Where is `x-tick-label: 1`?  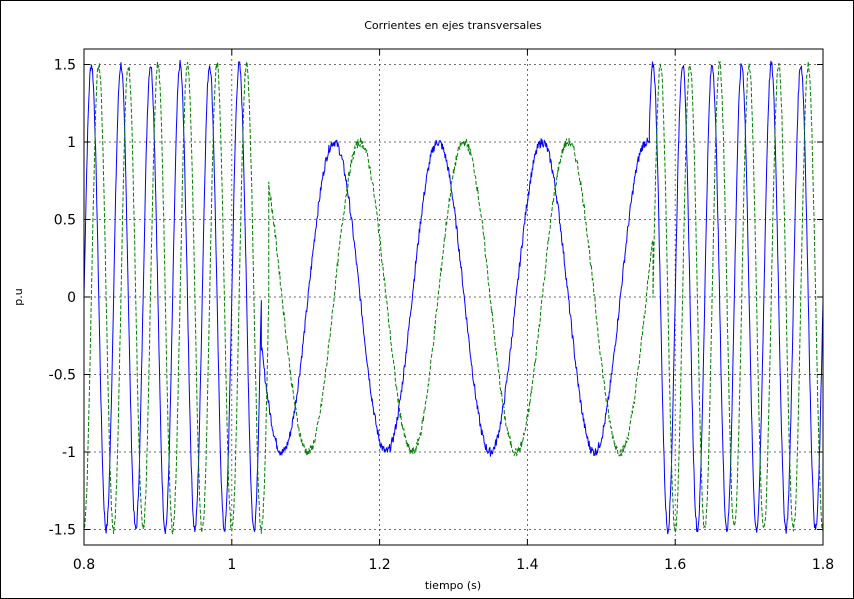 x-tick-label: 1 is located at coordinates (231, 565).